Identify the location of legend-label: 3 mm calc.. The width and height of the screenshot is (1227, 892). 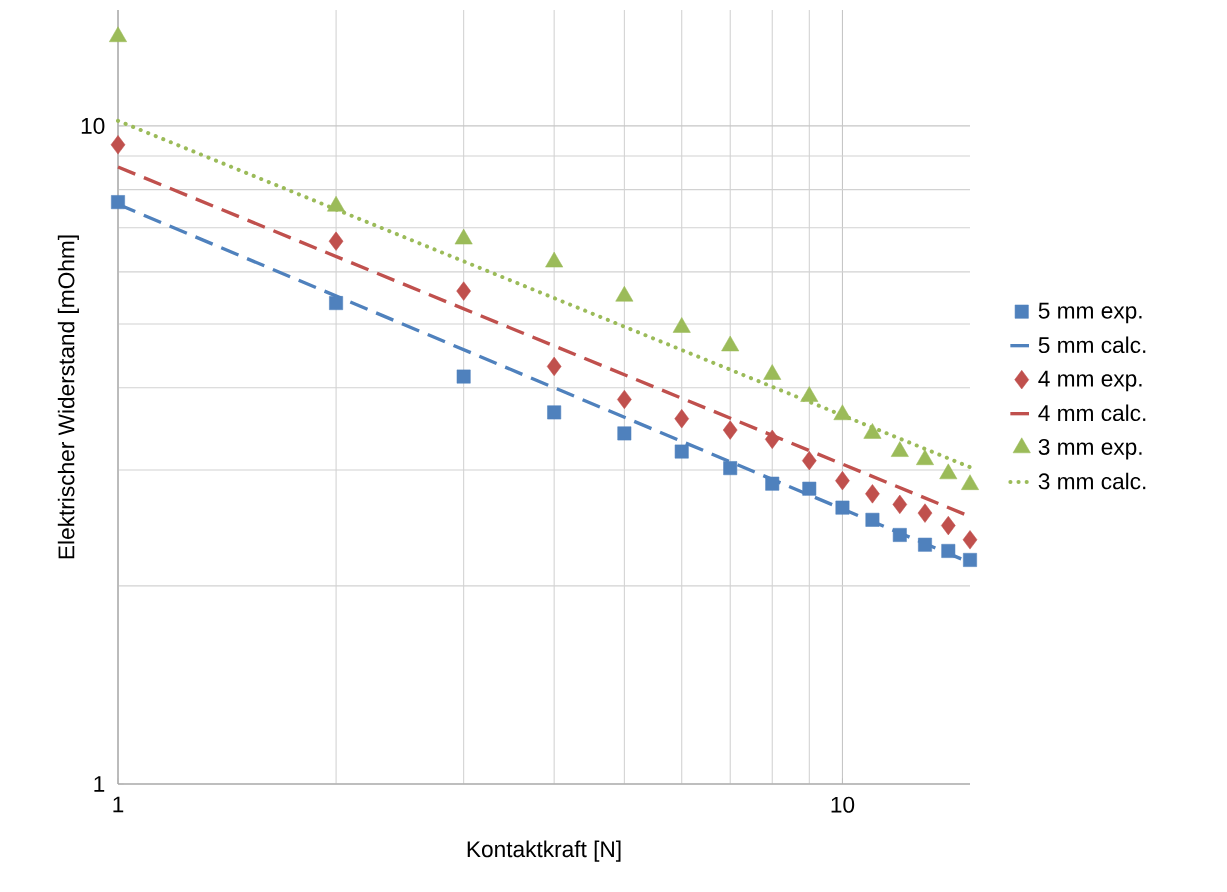
(1092, 481).